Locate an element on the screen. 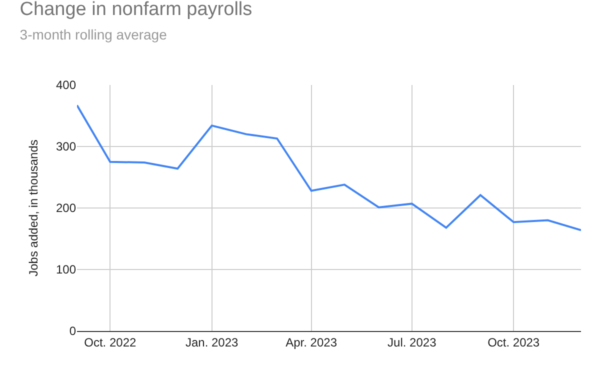 The width and height of the screenshot is (600, 371). y-tick-label: 300 is located at coordinates (66, 147).